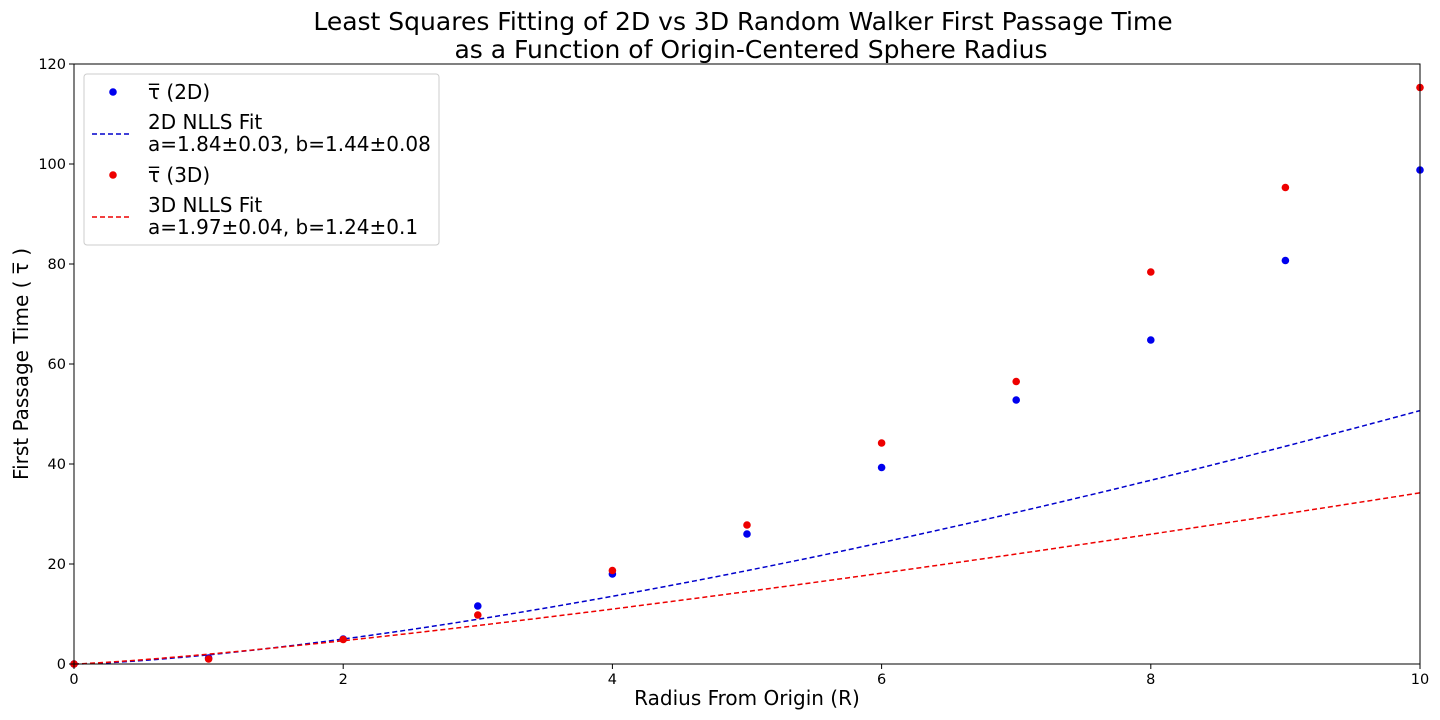  What do you see at coordinates (73, 680) in the screenshot?
I see `x-tick-label: 0` at bounding box center [73, 680].